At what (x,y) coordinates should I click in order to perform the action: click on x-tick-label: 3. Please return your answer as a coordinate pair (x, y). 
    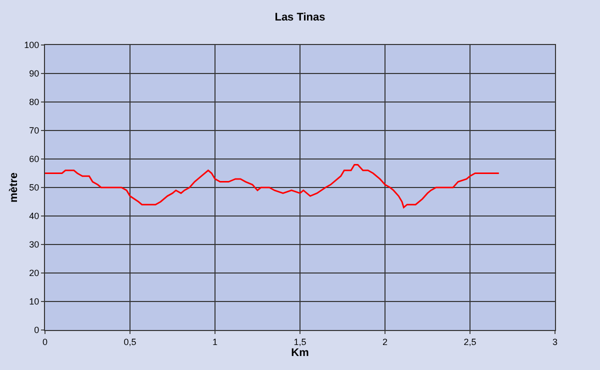
    Looking at the image, I should click on (555, 341).